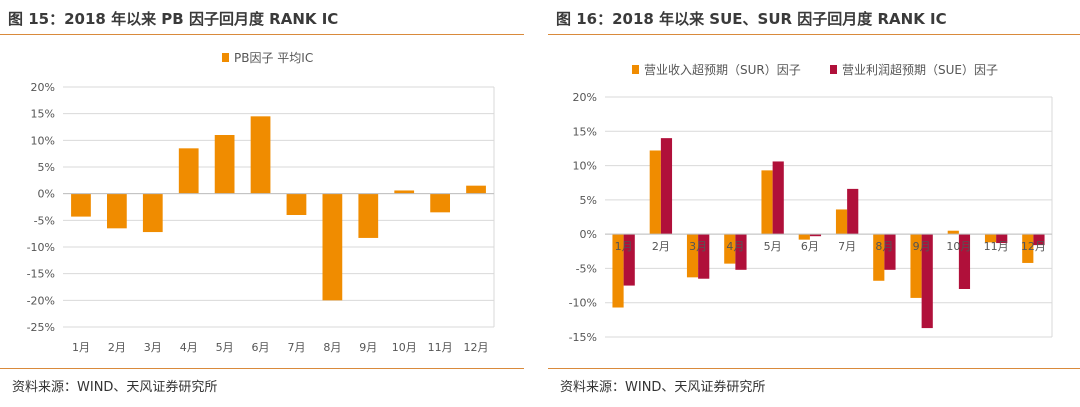 The height and width of the screenshot is (407, 1080). Describe the element at coordinates (583, 303) in the screenshot. I see `right-ytick-label: -10%` at that location.